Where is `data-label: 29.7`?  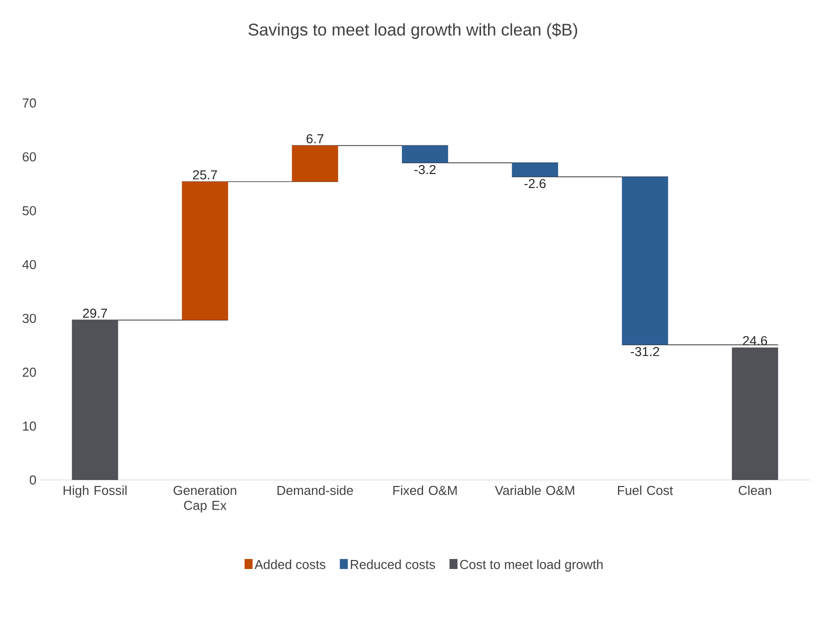
data-label: 29.7 is located at coordinates (95, 313).